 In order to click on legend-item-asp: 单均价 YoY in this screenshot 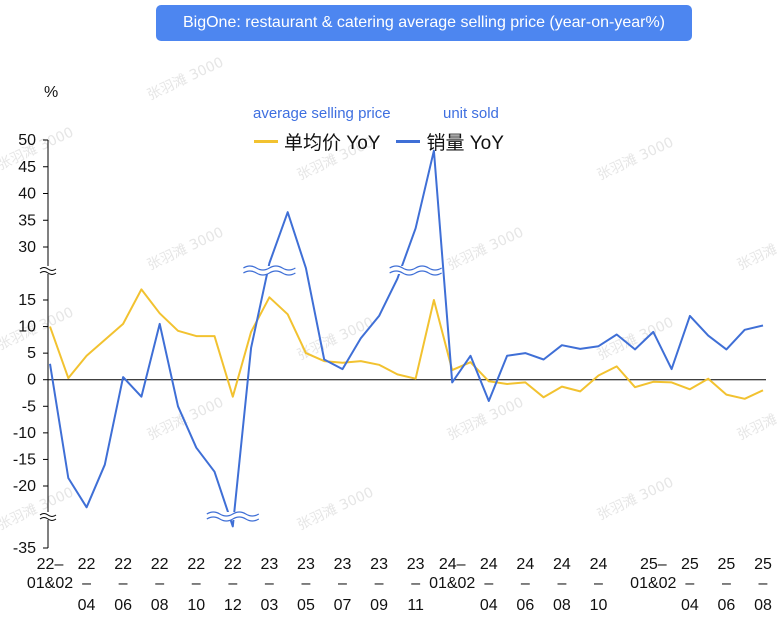, I will do `click(317, 141)`.